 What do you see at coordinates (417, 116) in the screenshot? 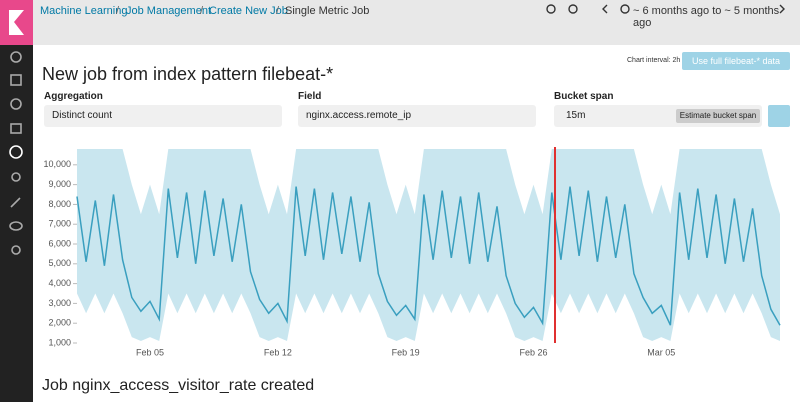
I see `field-select: nginx.access.remote_ip` at bounding box center [417, 116].